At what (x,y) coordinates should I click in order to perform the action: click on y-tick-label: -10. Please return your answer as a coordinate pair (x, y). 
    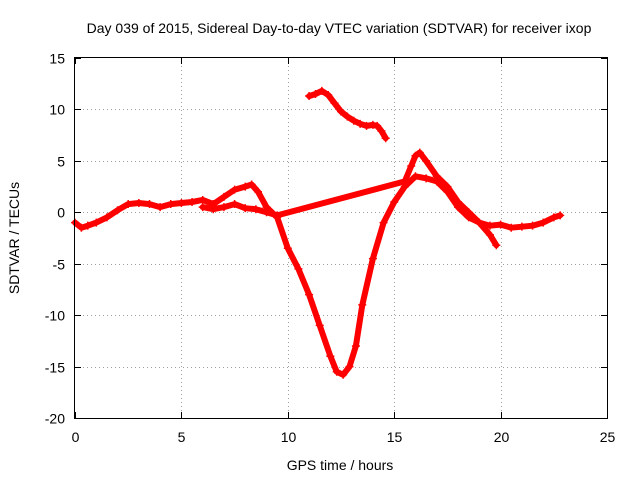
    Looking at the image, I should click on (55, 316).